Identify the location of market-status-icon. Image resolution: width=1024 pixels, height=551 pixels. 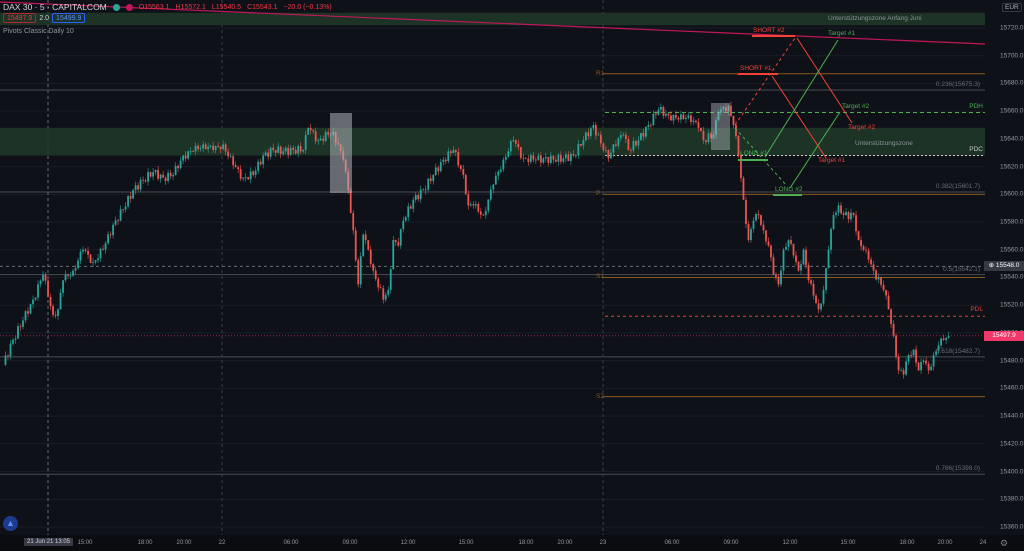
(116, 7).